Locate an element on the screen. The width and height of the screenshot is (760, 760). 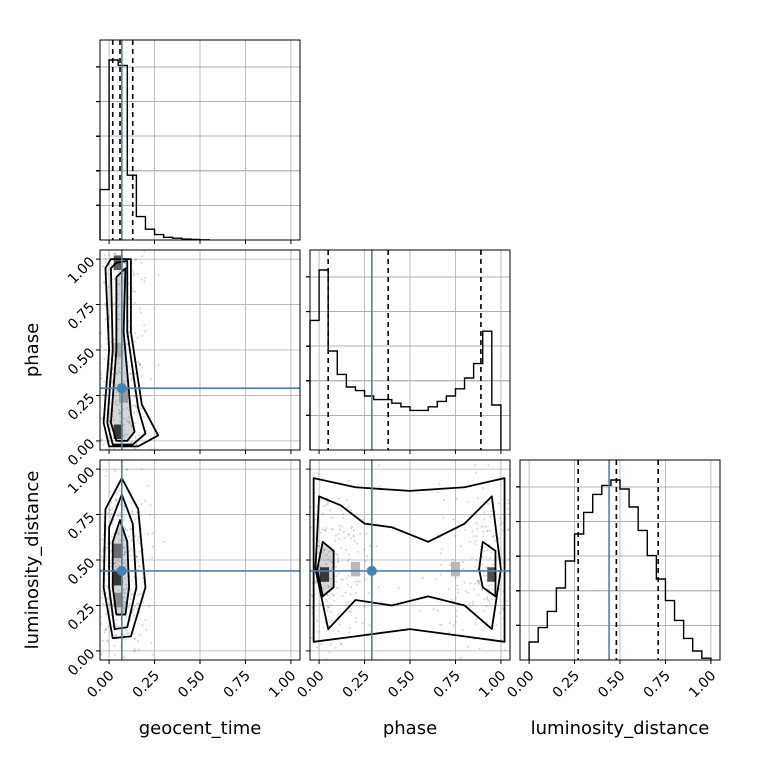
histogram-phase is located at coordinates (405, 359).